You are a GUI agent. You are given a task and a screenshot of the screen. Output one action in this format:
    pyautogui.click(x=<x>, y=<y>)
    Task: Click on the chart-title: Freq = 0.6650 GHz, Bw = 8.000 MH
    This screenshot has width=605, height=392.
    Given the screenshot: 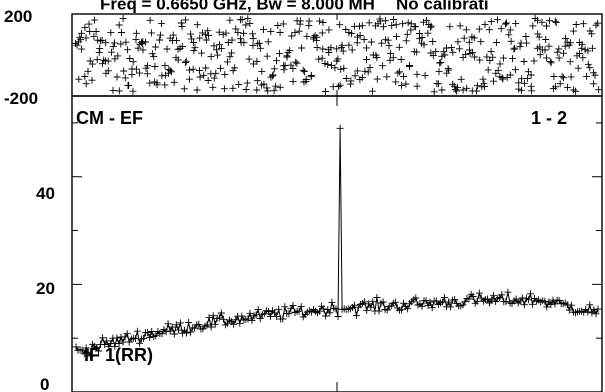 What is the action you would take?
    pyautogui.click(x=237, y=6)
    